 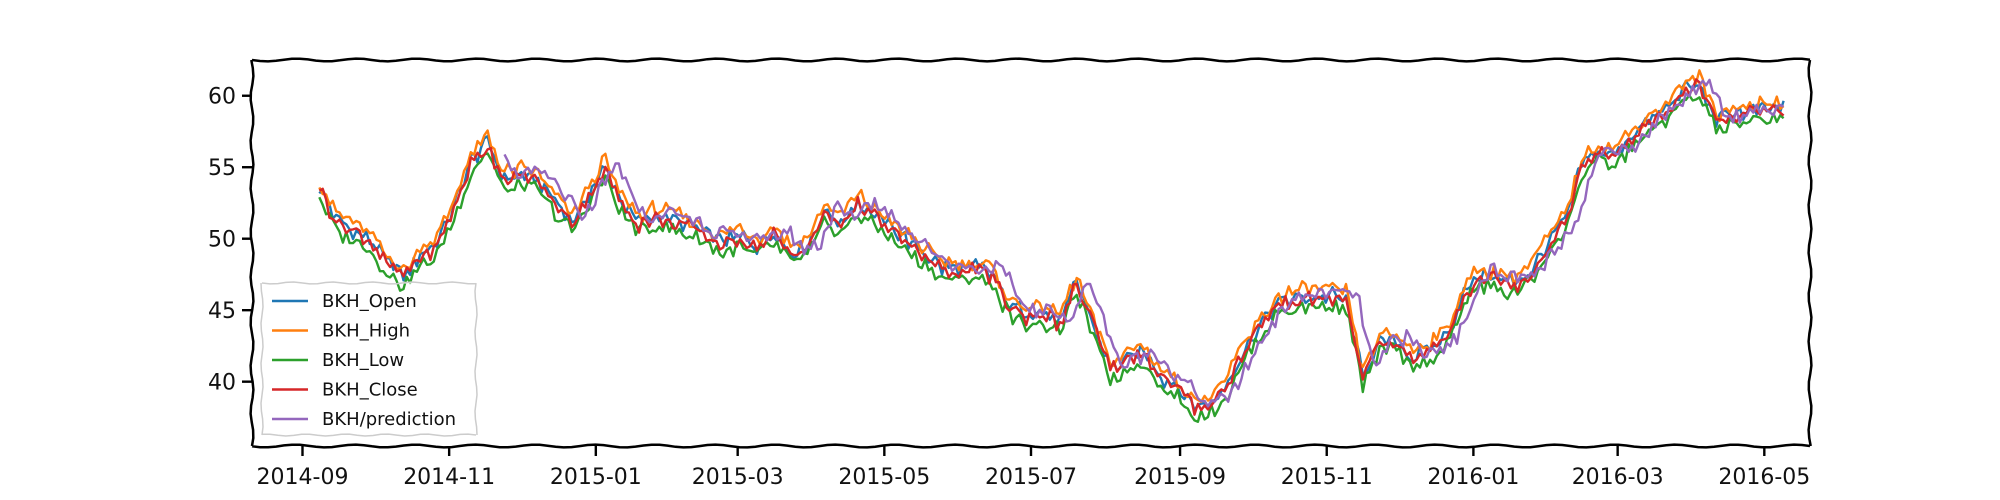 I want to click on y-tick-label: 55, so click(x=222, y=168).